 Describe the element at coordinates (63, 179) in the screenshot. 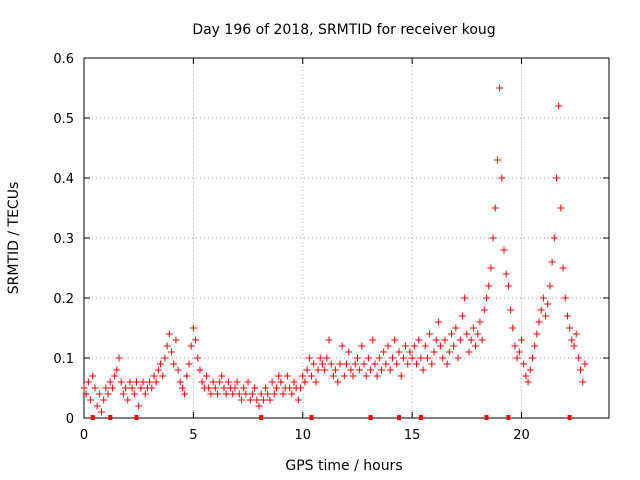

I see `y-tick-label: 0.4` at that location.